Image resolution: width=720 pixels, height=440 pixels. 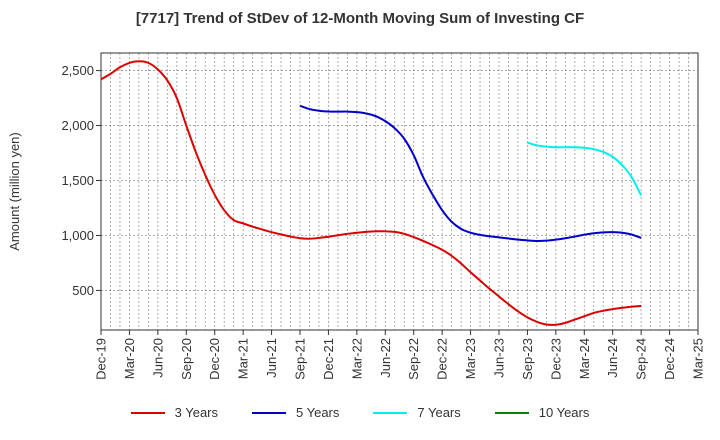 I want to click on x-tick-label: Mar-23, so click(x=470, y=358).